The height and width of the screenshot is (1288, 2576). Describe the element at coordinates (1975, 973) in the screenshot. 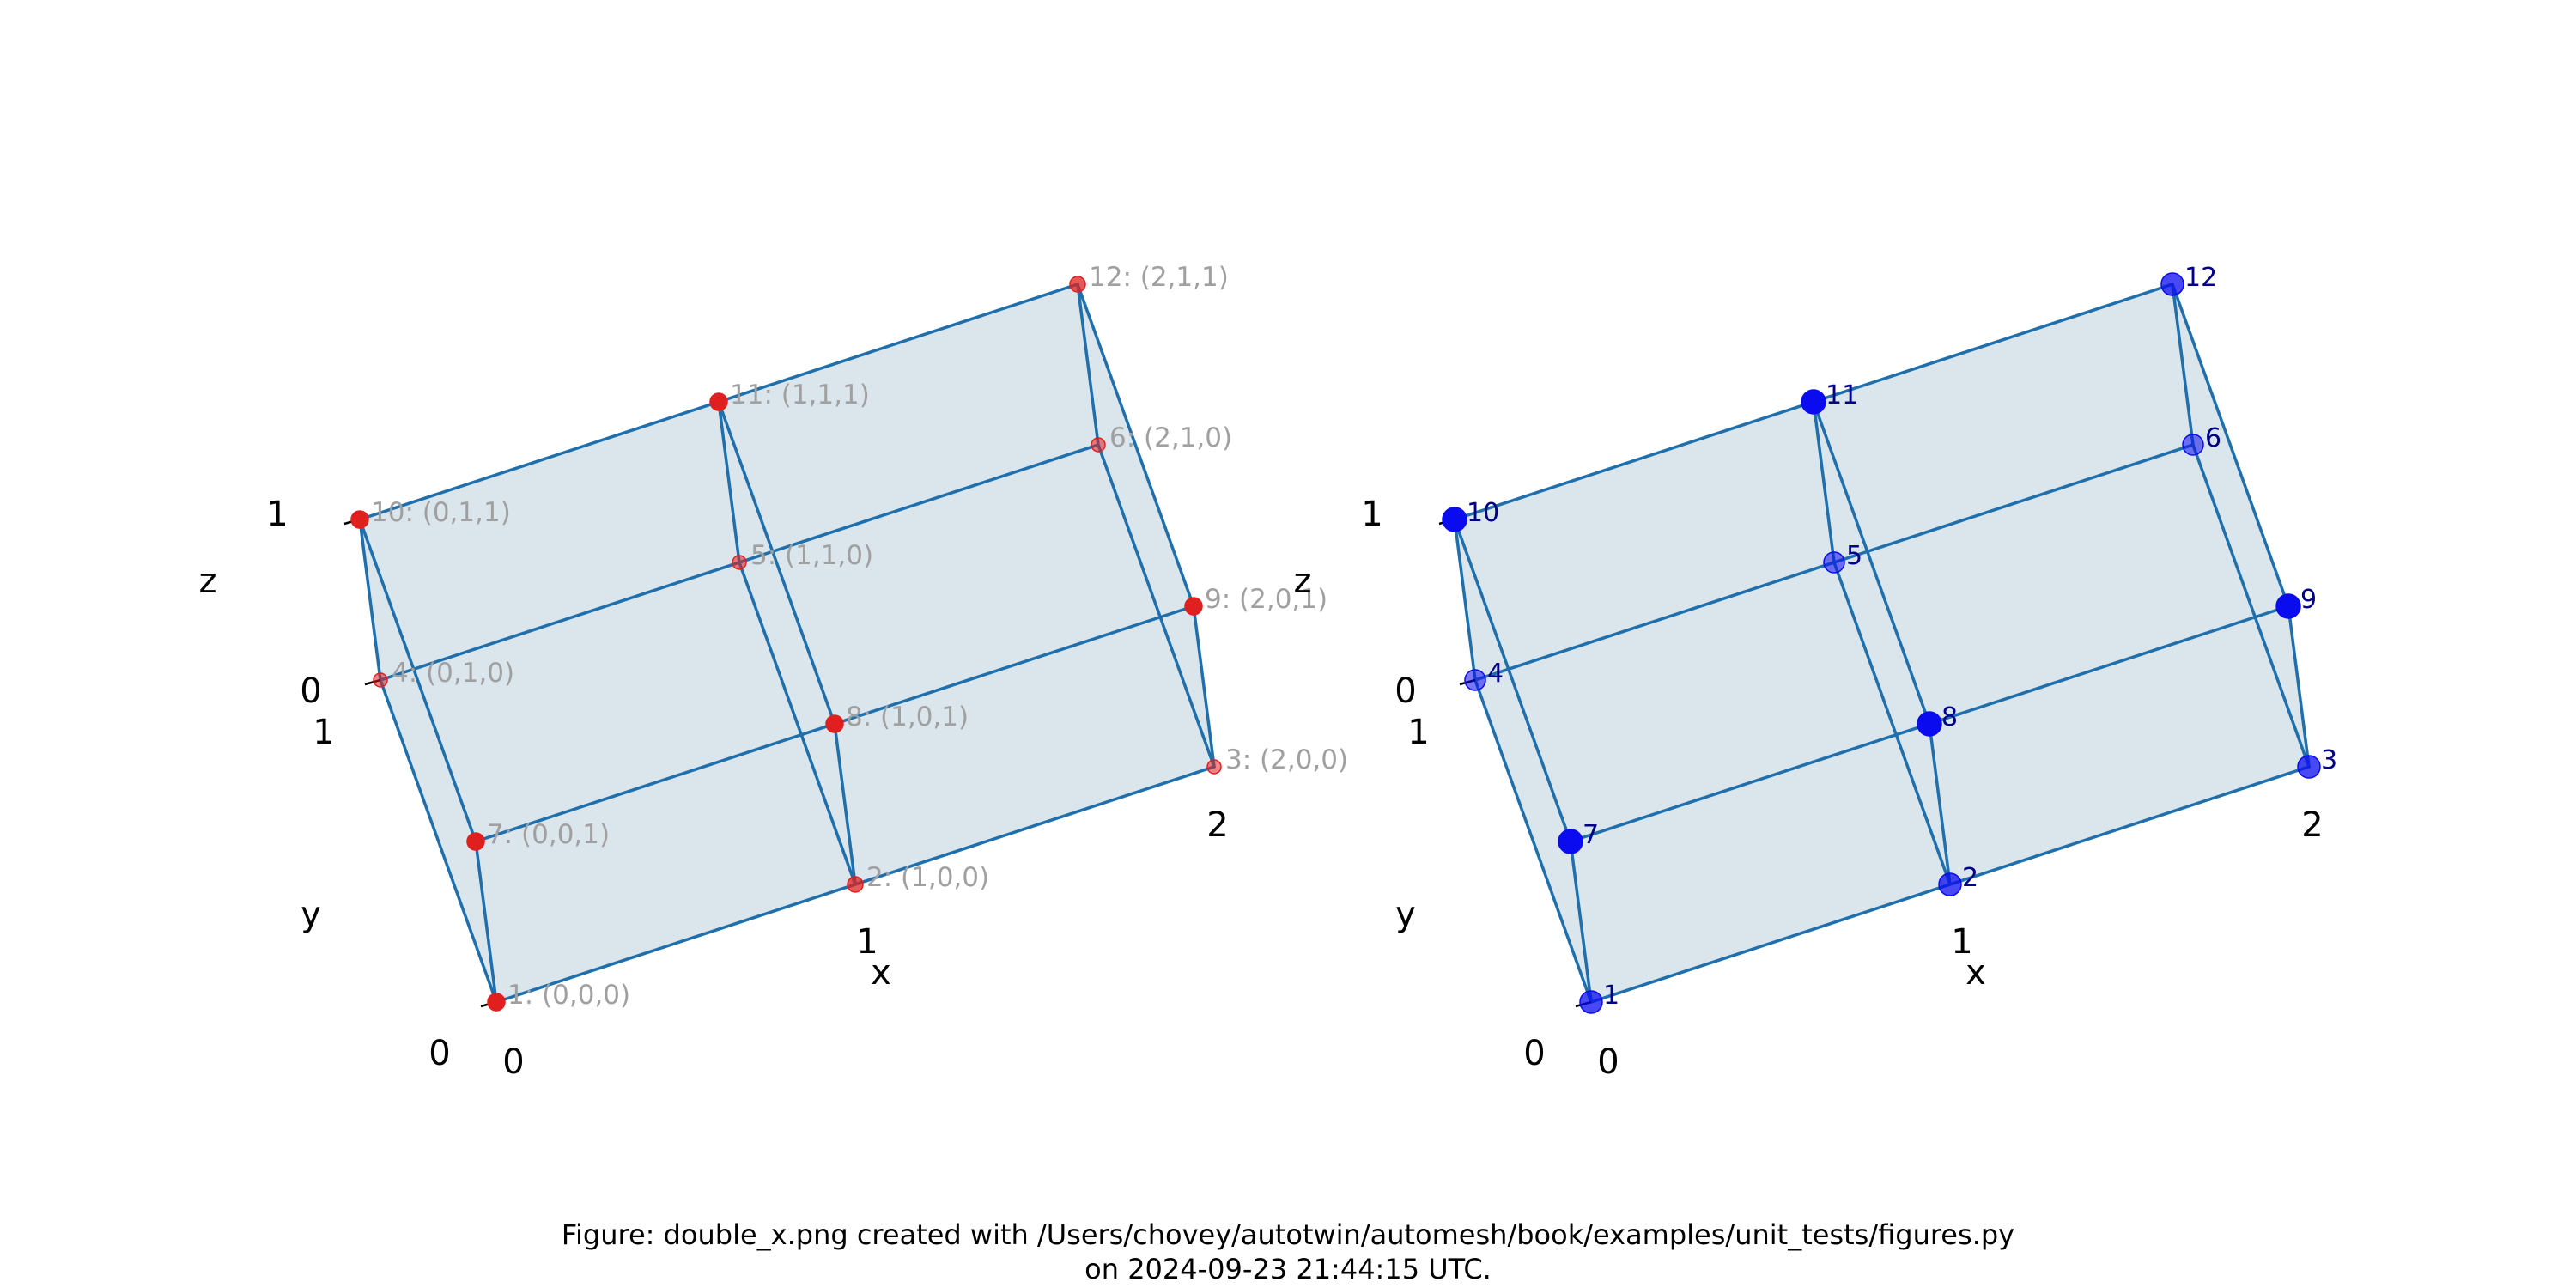

I see `right-x-axis-label: x` at that location.